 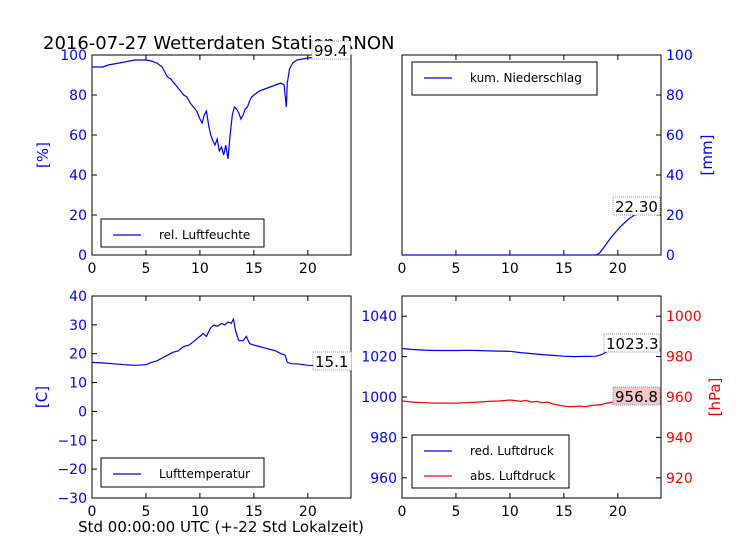 I want to click on precipitation-y-tick-label: 20, so click(x=675, y=216).